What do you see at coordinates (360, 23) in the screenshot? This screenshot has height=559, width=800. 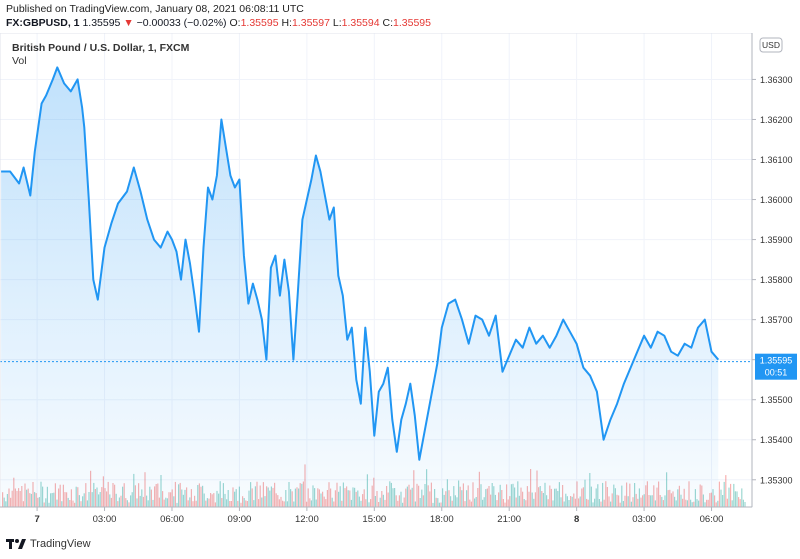 I see `low-value: 1.35594` at bounding box center [360, 23].